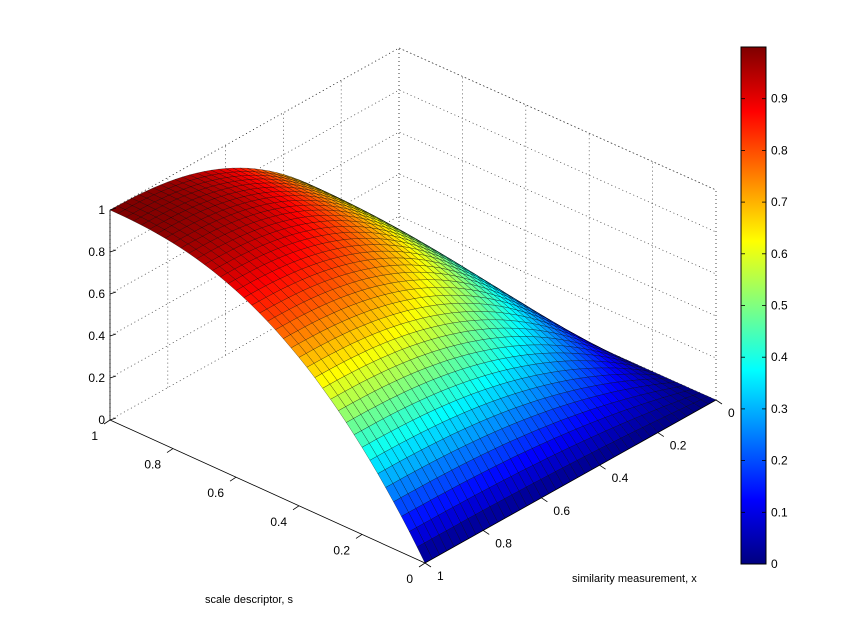 Image resolution: width=850 pixels, height=635 pixels. Describe the element at coordinates (215, 493) in the screenshot. I see `y-tick-label: 0.6` at that location.